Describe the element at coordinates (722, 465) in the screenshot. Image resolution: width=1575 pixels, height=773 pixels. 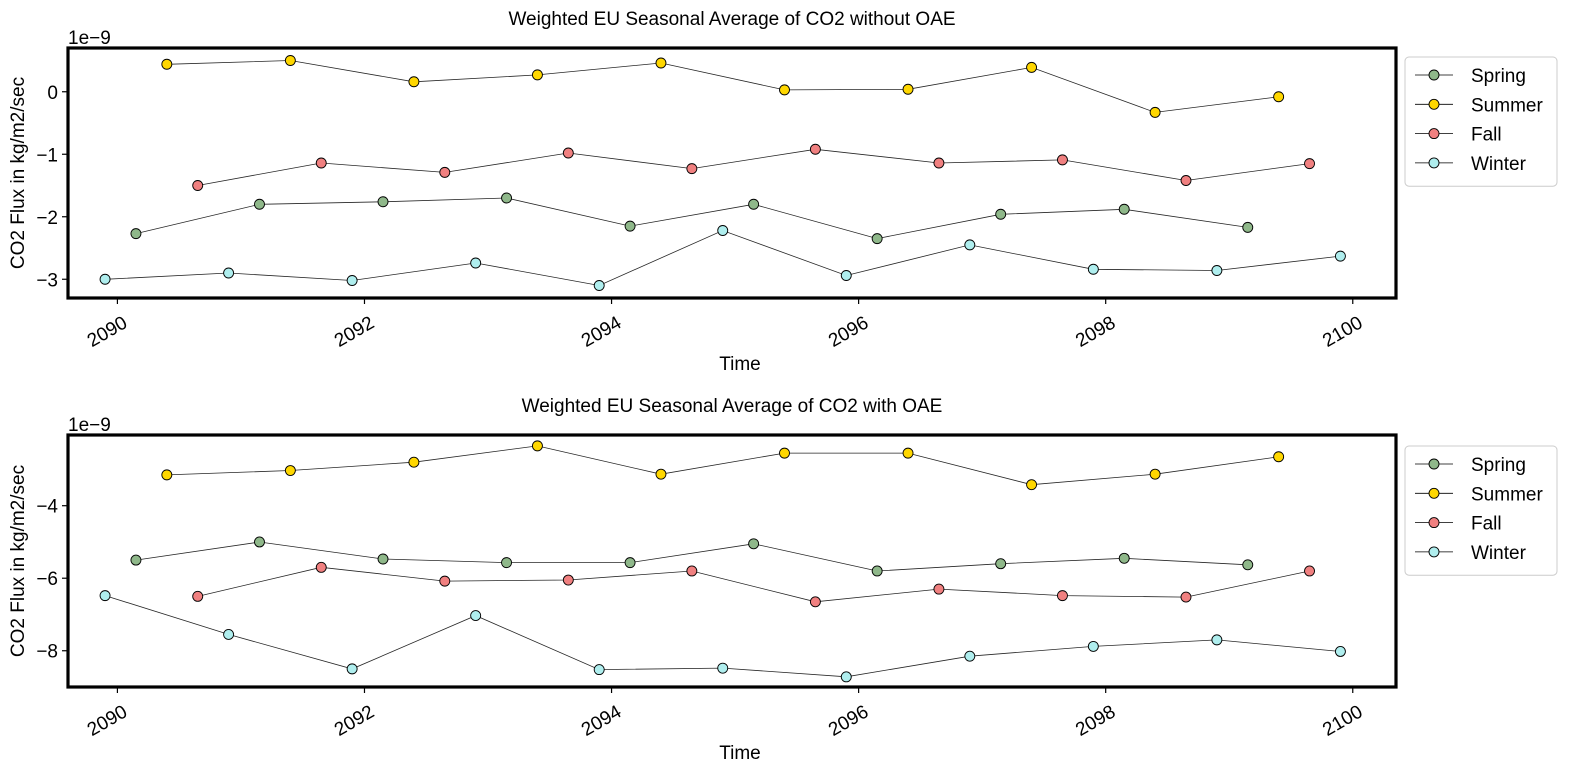
I see `series-line-summer` at that location.